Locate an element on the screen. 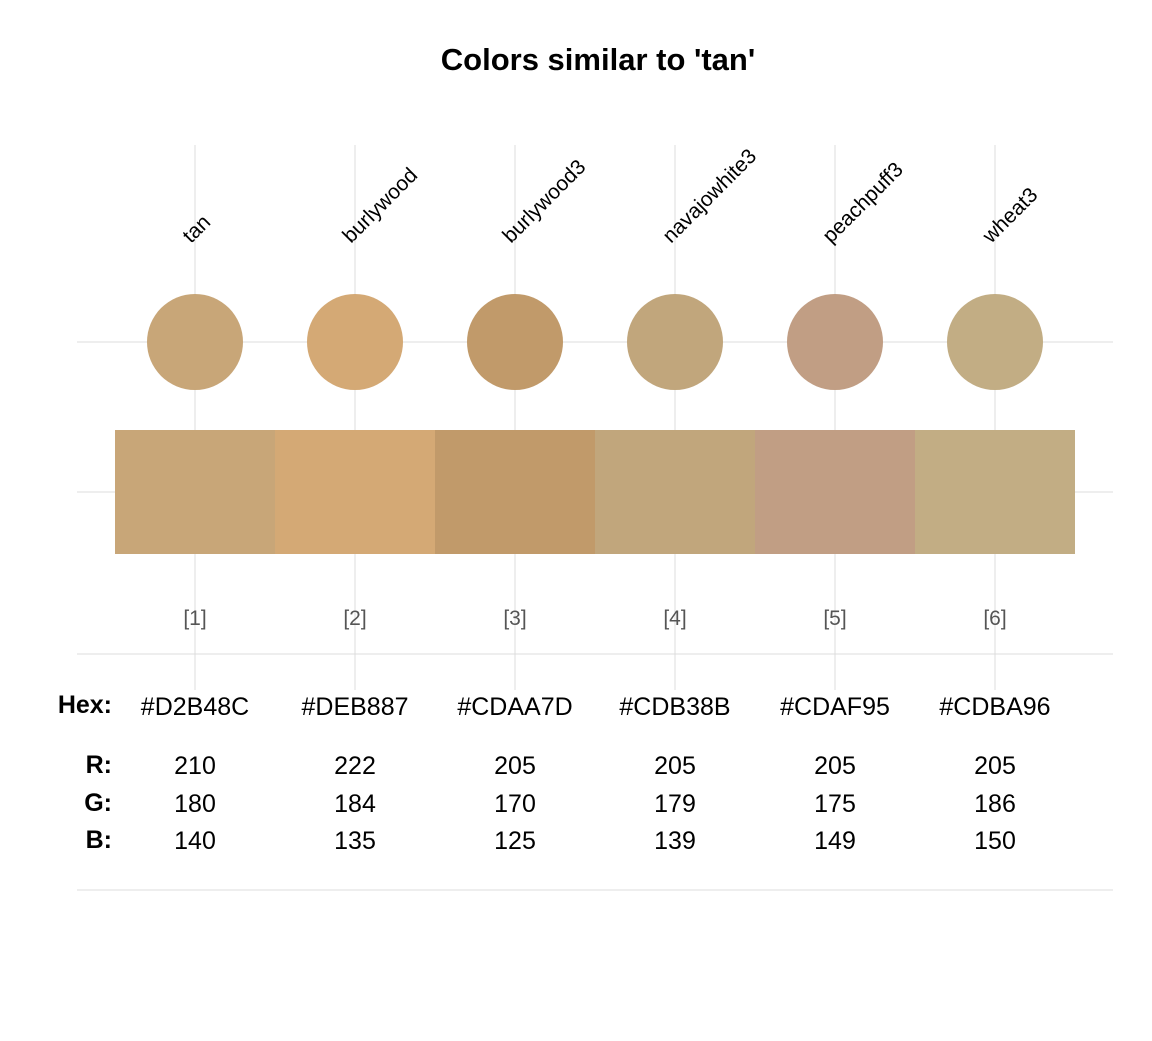 The width and height of the screenshot is (1152, 1041). color-index-label: [2] is located at coordinates (354, 618).